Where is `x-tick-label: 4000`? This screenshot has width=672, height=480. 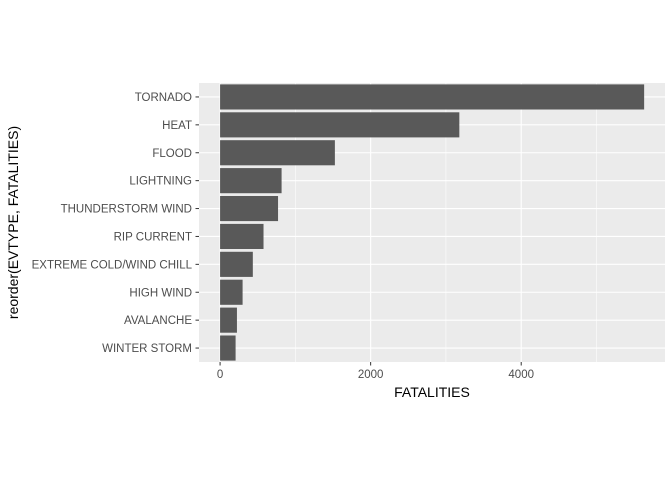
x-tick-label: 4000 is located at coordinates (521, 375).